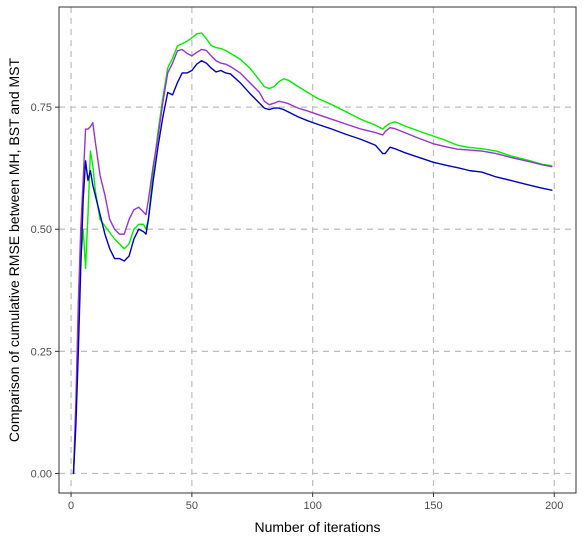 This screenshot has height=538, width=583. Describe the element at coordinates (192, 506) in the screenshot. I see `x-tick-label: 50` at that location.